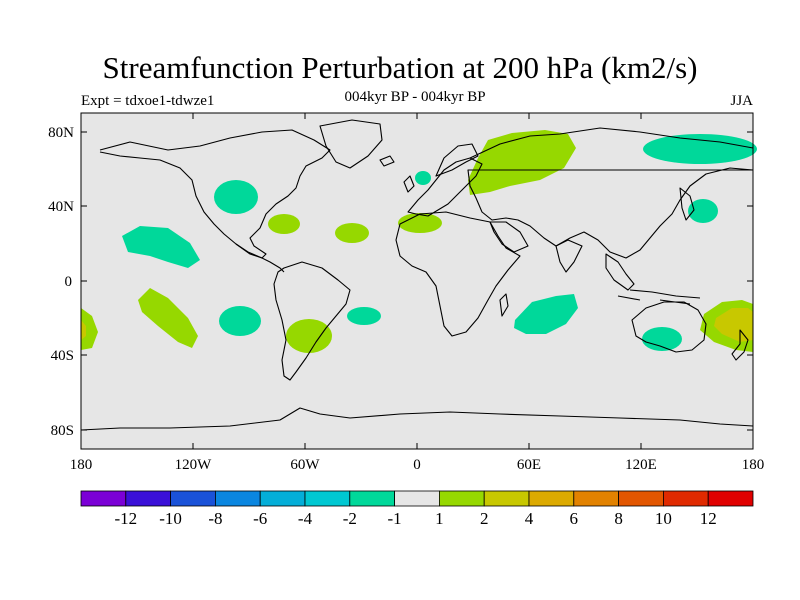 This screenshot has width=800, height=600. Describe the element at coordinates (423, 178) in the screenshot. I see `anomaly-negative-northsea` at that location.